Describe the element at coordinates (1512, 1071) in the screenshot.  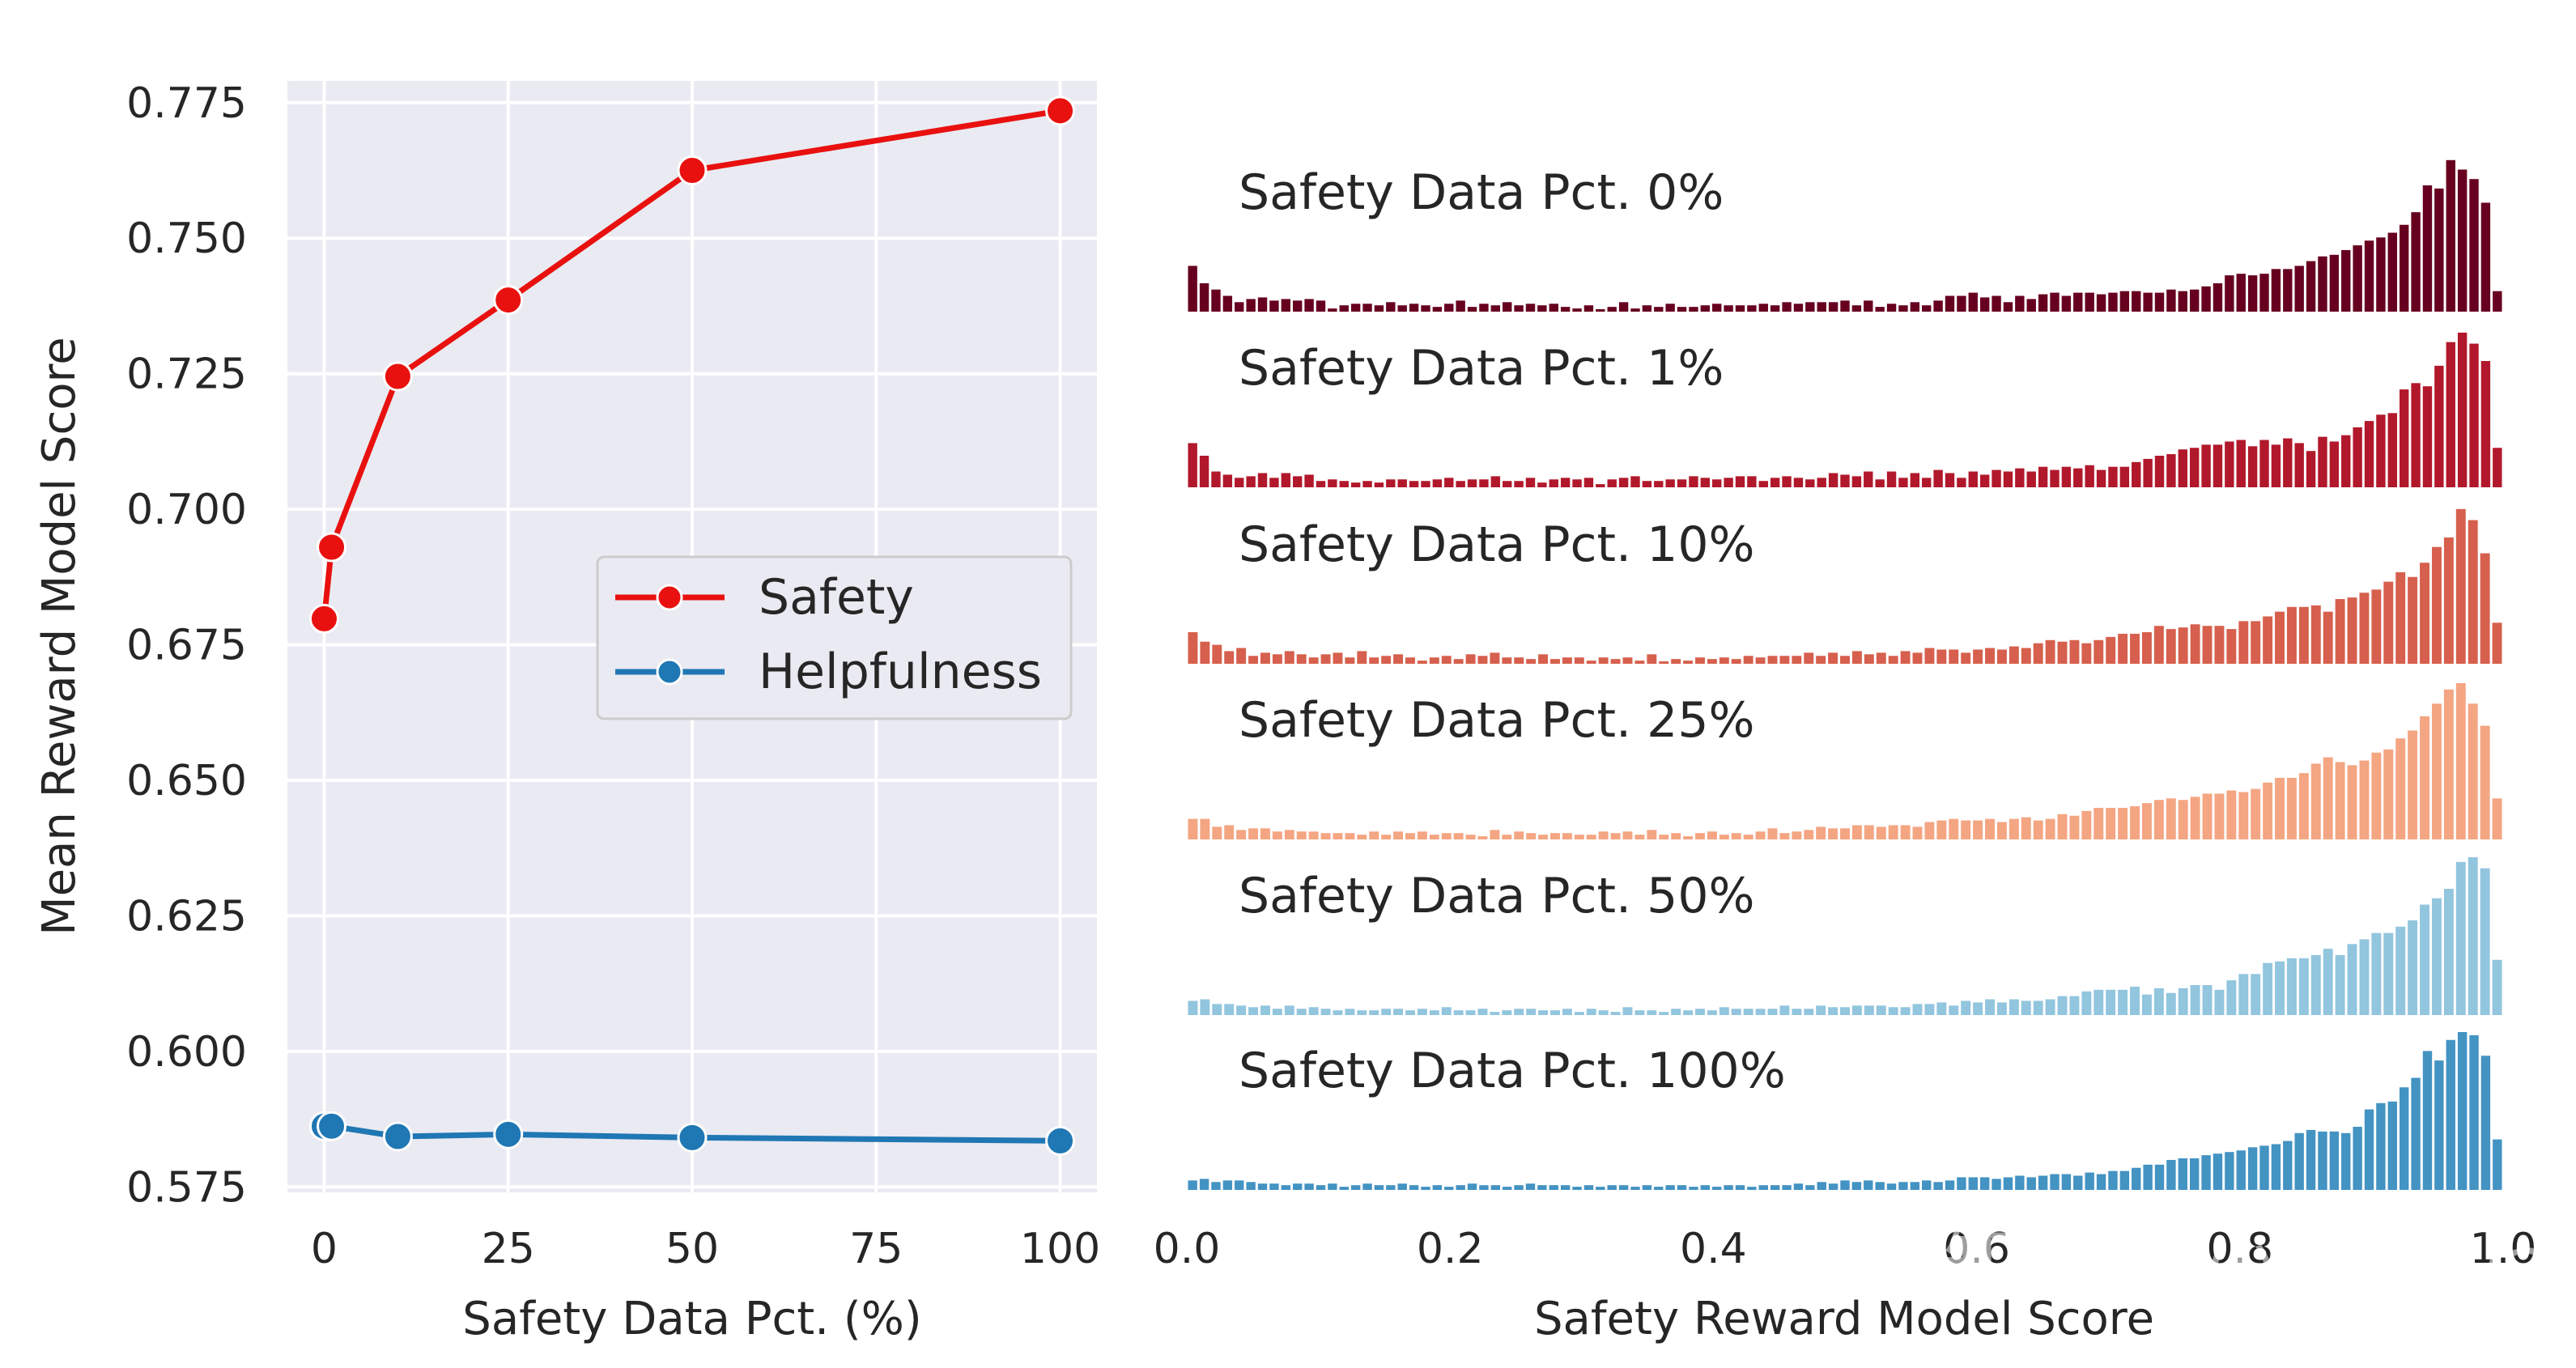
I see `ridge-row-label: Safety Data Pct. 100%` at that location.